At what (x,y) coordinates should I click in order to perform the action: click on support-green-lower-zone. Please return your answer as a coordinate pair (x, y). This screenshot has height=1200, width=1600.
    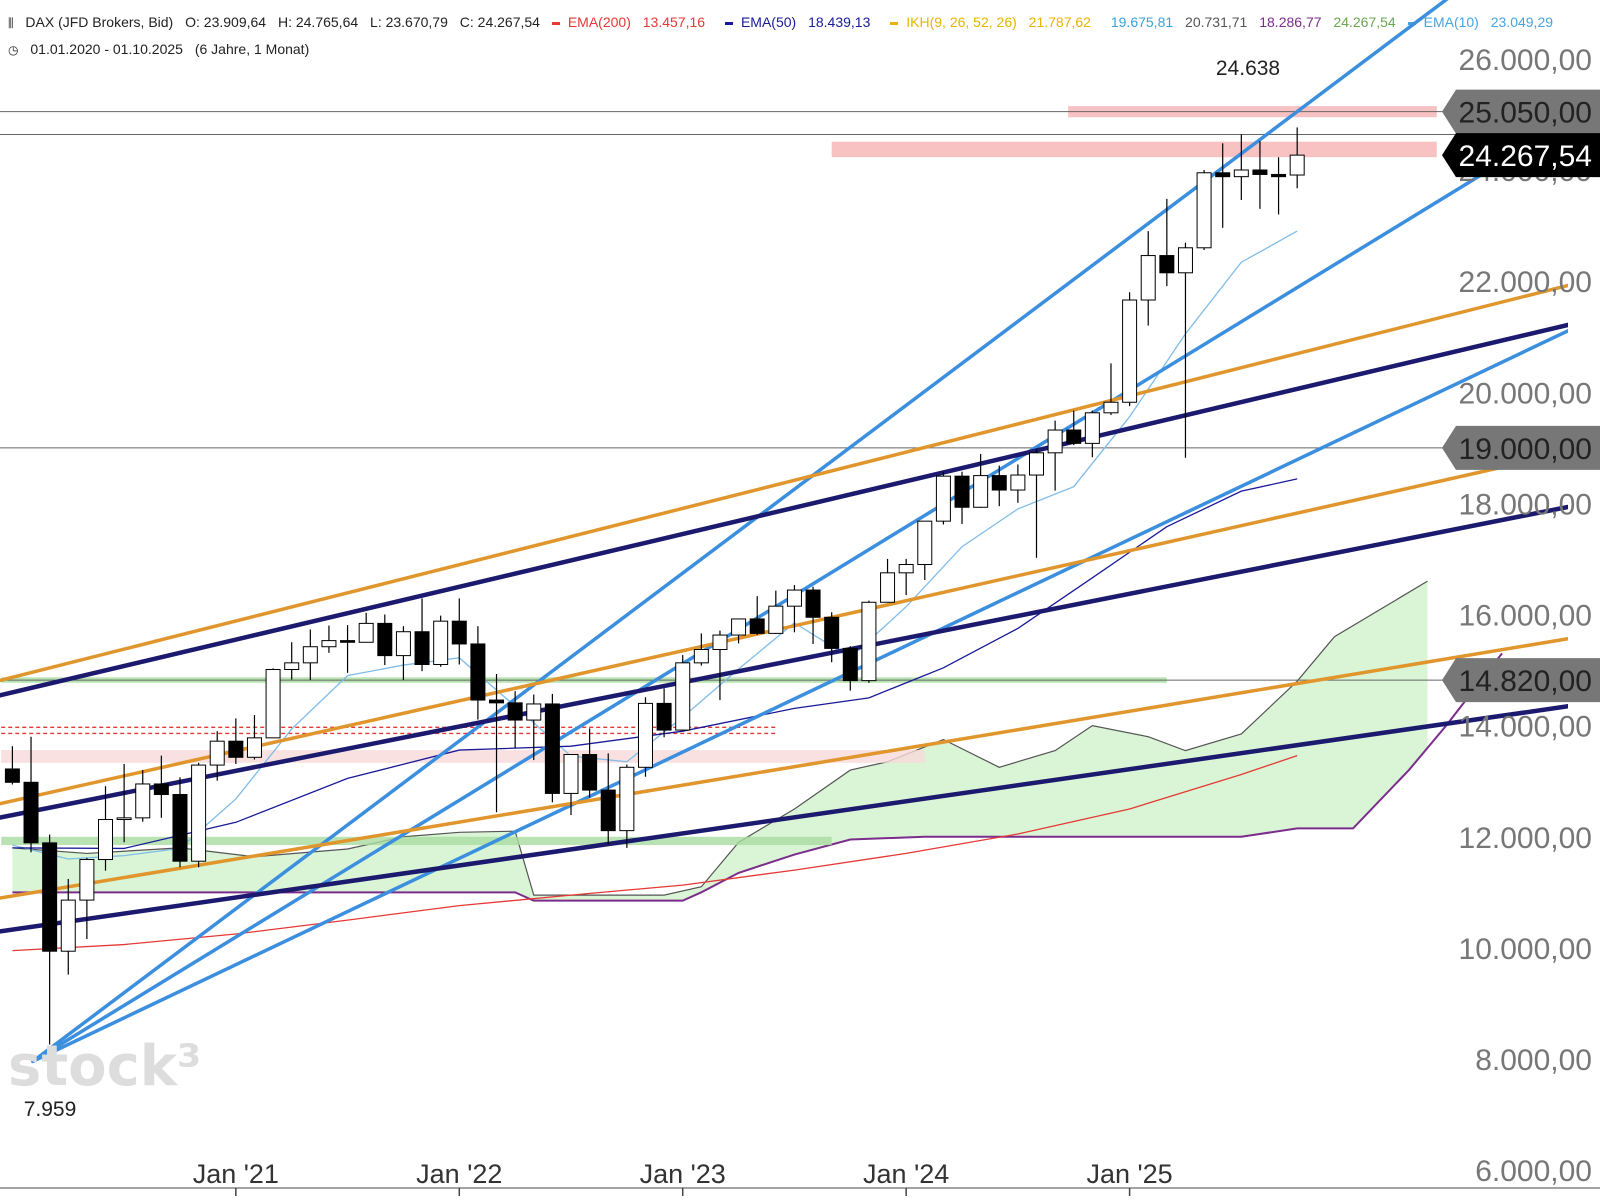
    Looking at the image, I should click on (416, 841).